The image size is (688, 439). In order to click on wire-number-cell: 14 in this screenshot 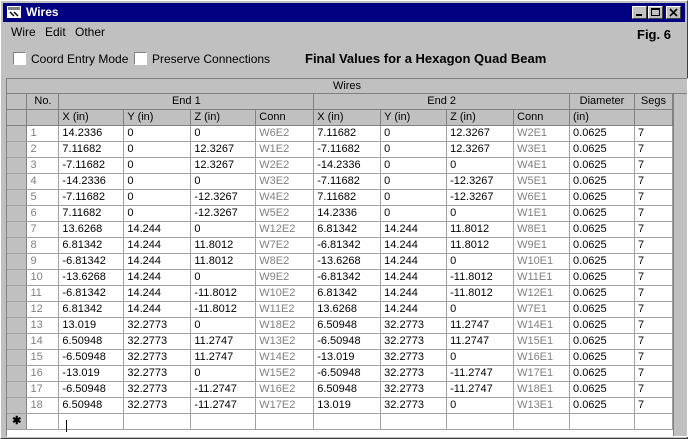, I will do `click(43, 341)`.